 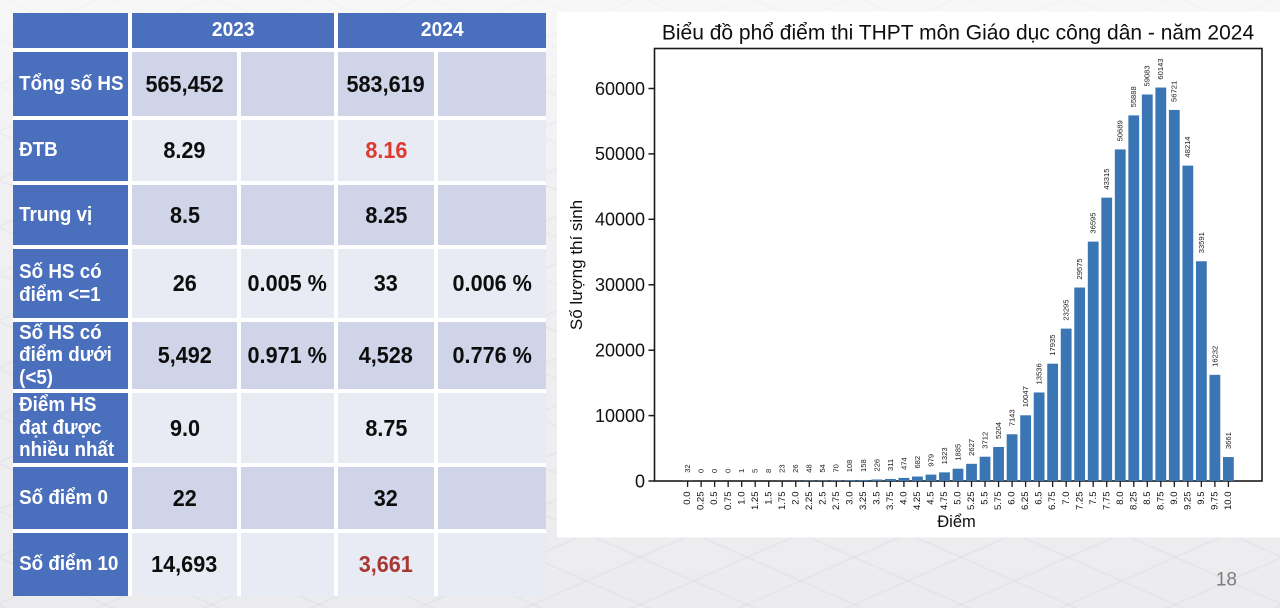 I want to click on svg-text: 3.75, so click(x=890, y=501).